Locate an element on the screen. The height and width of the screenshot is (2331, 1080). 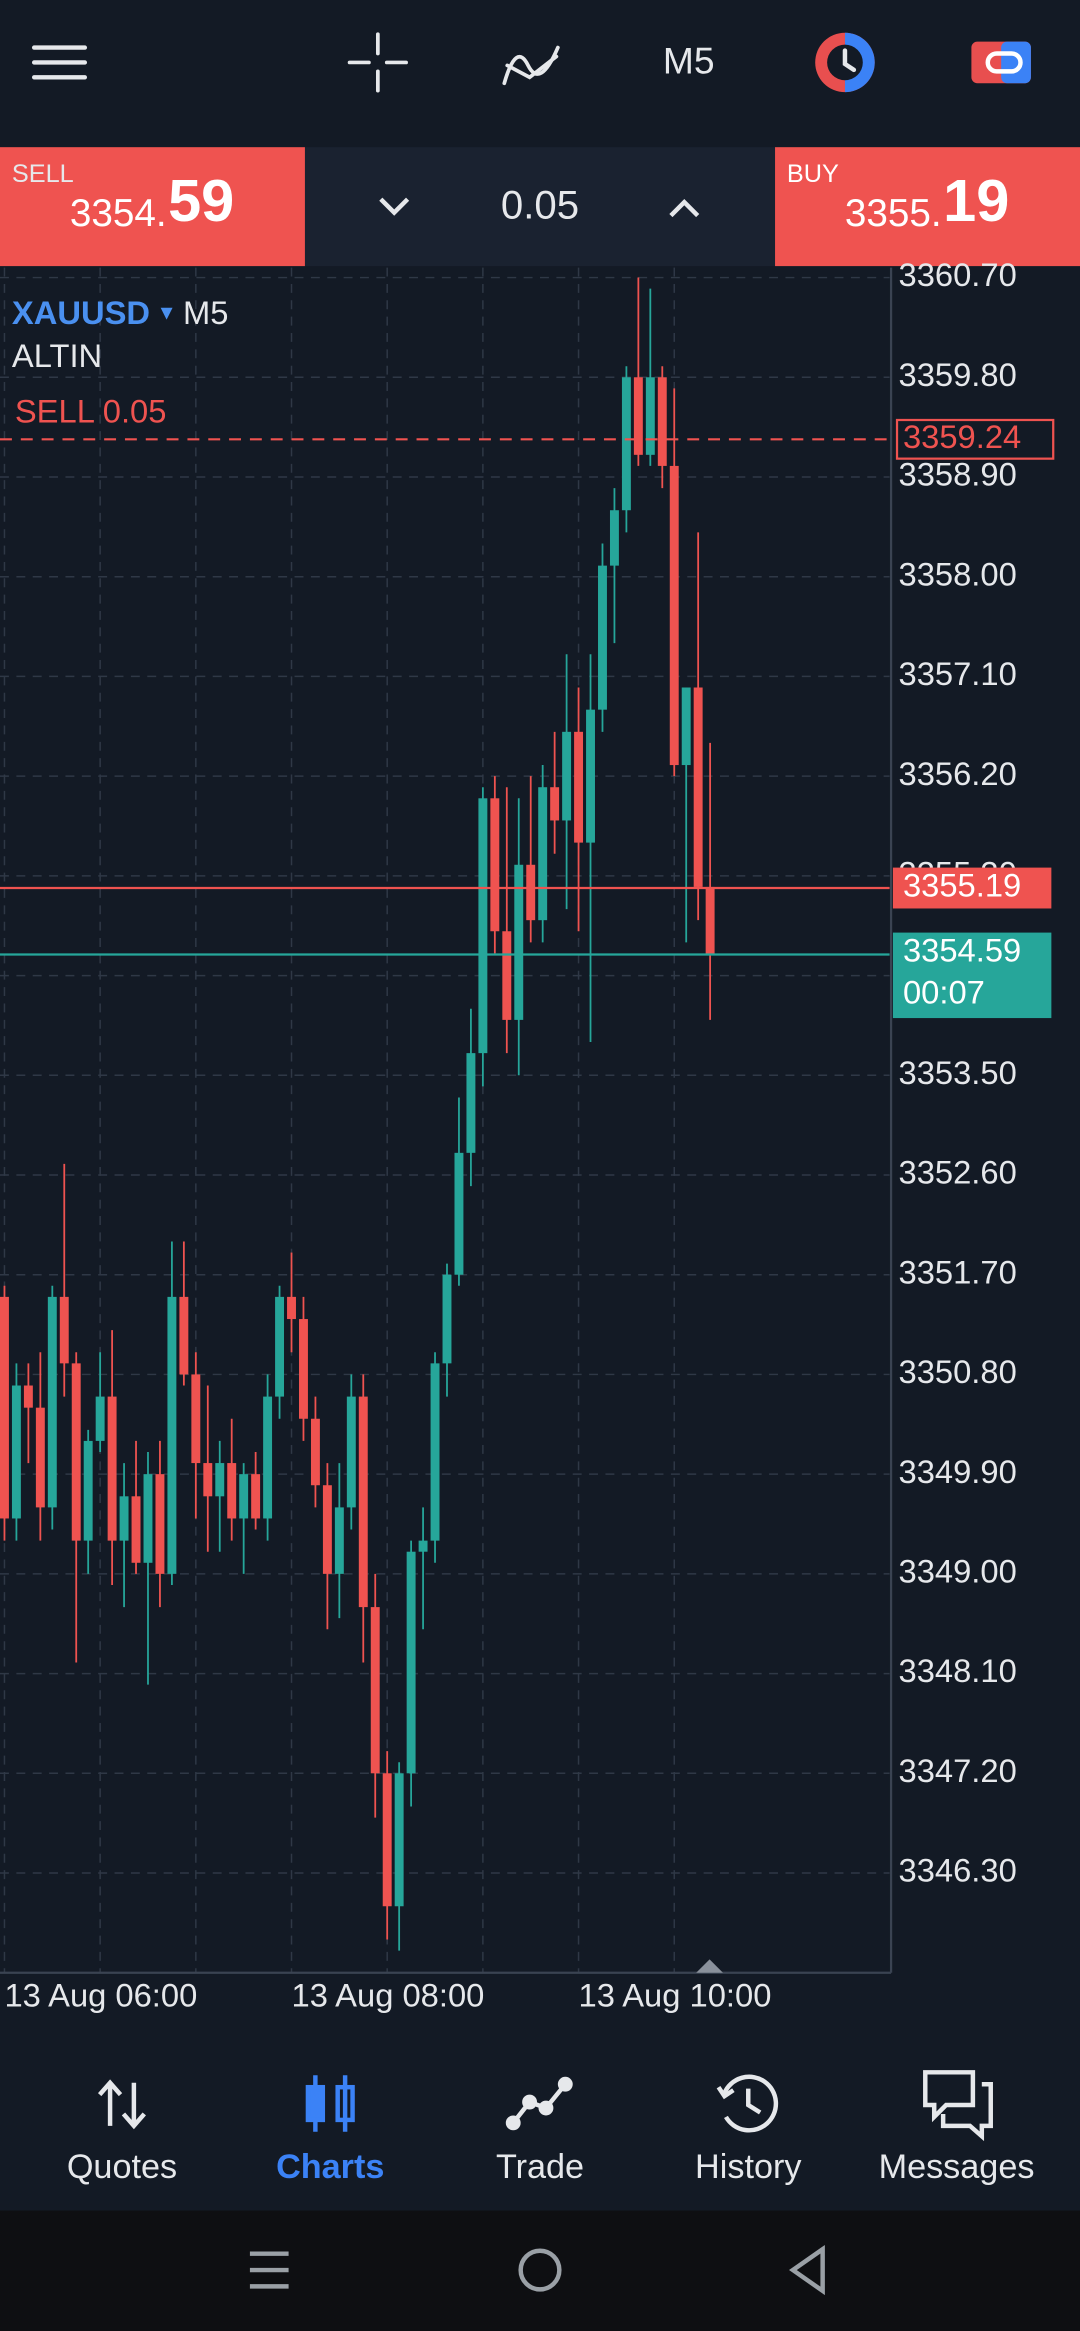
buy-price-main: 3355. is located at coordinates (893, 213).